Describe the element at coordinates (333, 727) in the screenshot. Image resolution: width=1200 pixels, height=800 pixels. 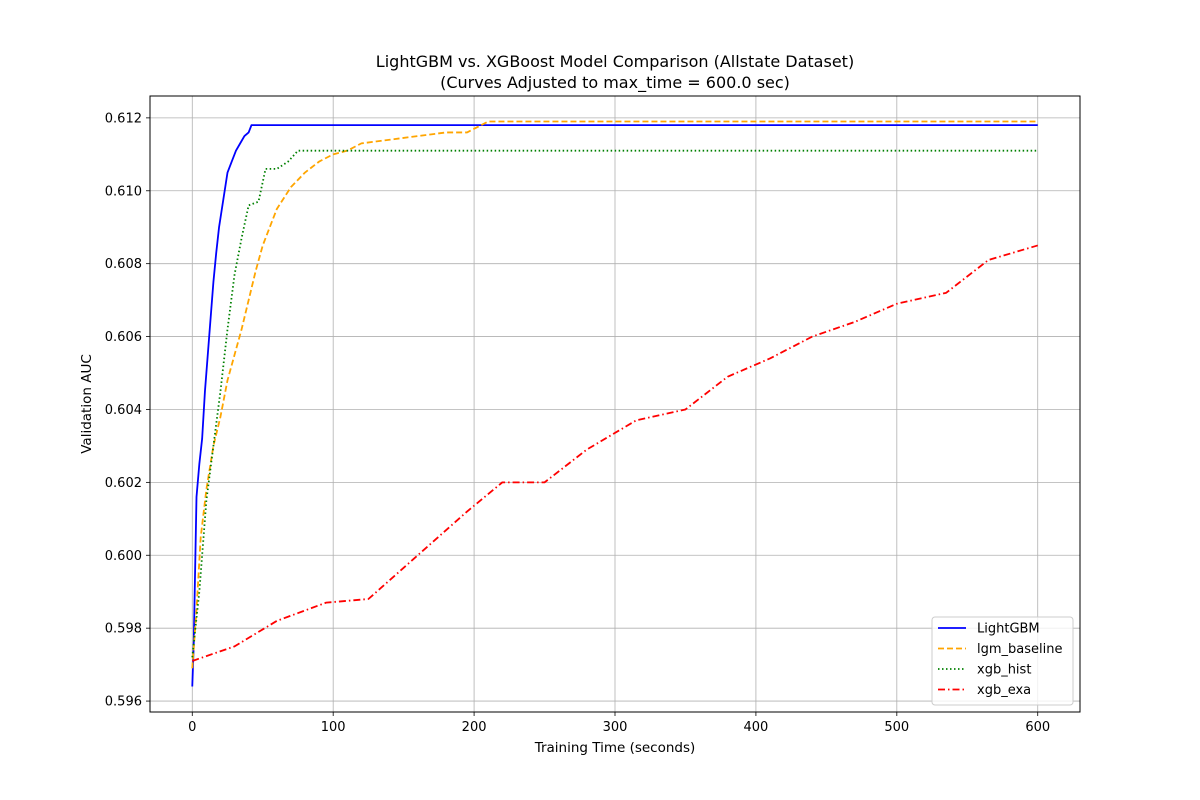
I see `x-tick-label: 100` at that location.